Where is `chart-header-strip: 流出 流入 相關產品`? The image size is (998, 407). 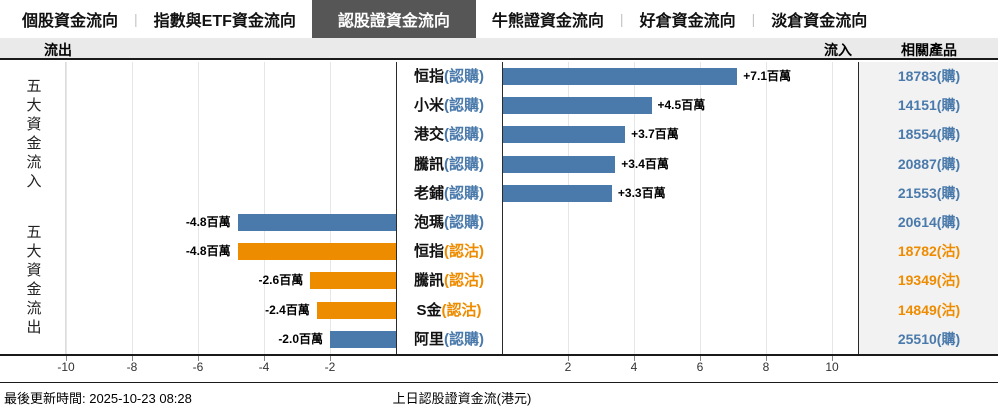
chart-header-strip: 流出 流入 相關產品 is located at coordinates (499, 49).